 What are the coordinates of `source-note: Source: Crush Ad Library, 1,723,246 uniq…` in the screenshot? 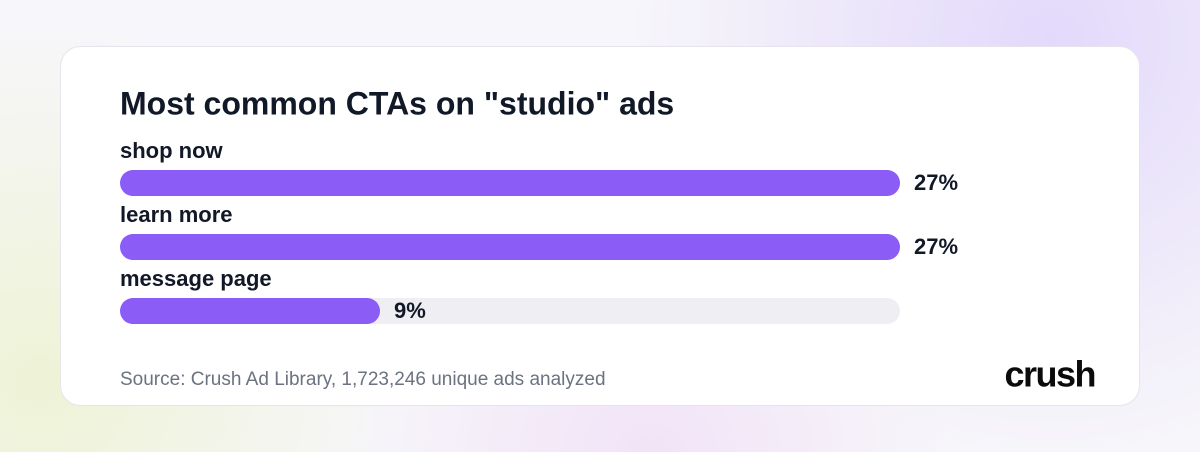 It's located at (363, 379).